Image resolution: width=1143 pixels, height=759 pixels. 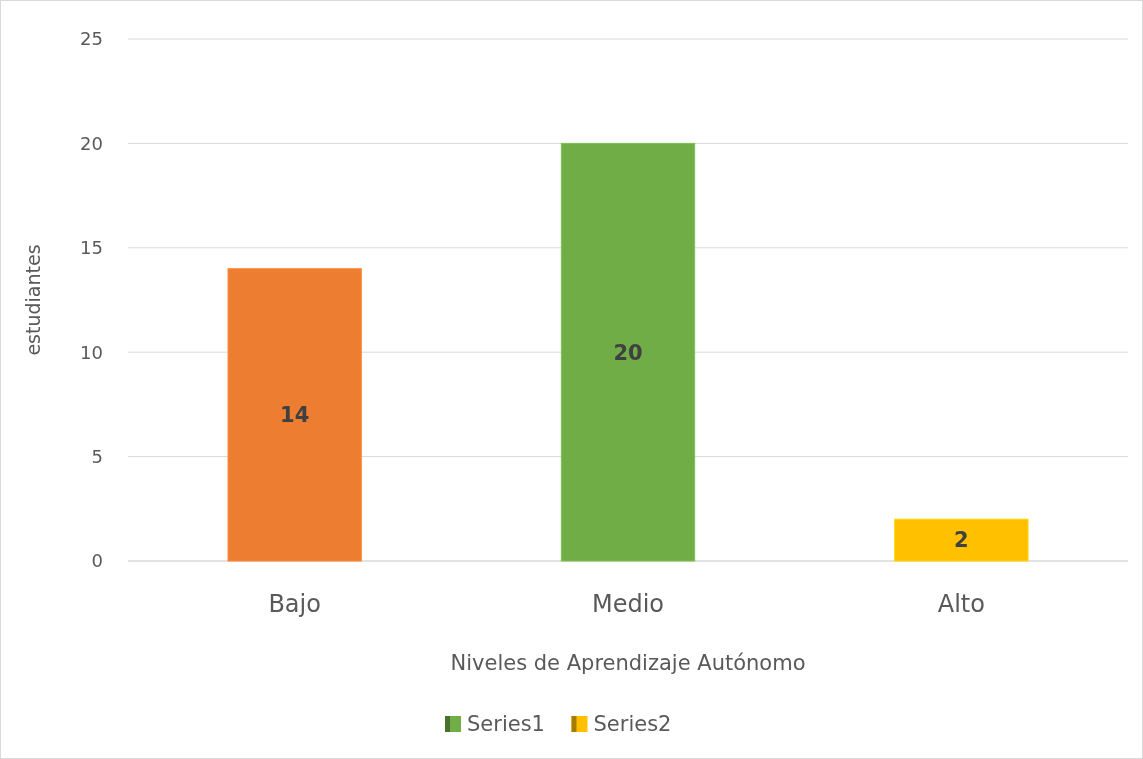 What do you see at coordinates (91, 39) in the screenshot?
I see `y-tick-label: 25` at bounding box center [91, 39].